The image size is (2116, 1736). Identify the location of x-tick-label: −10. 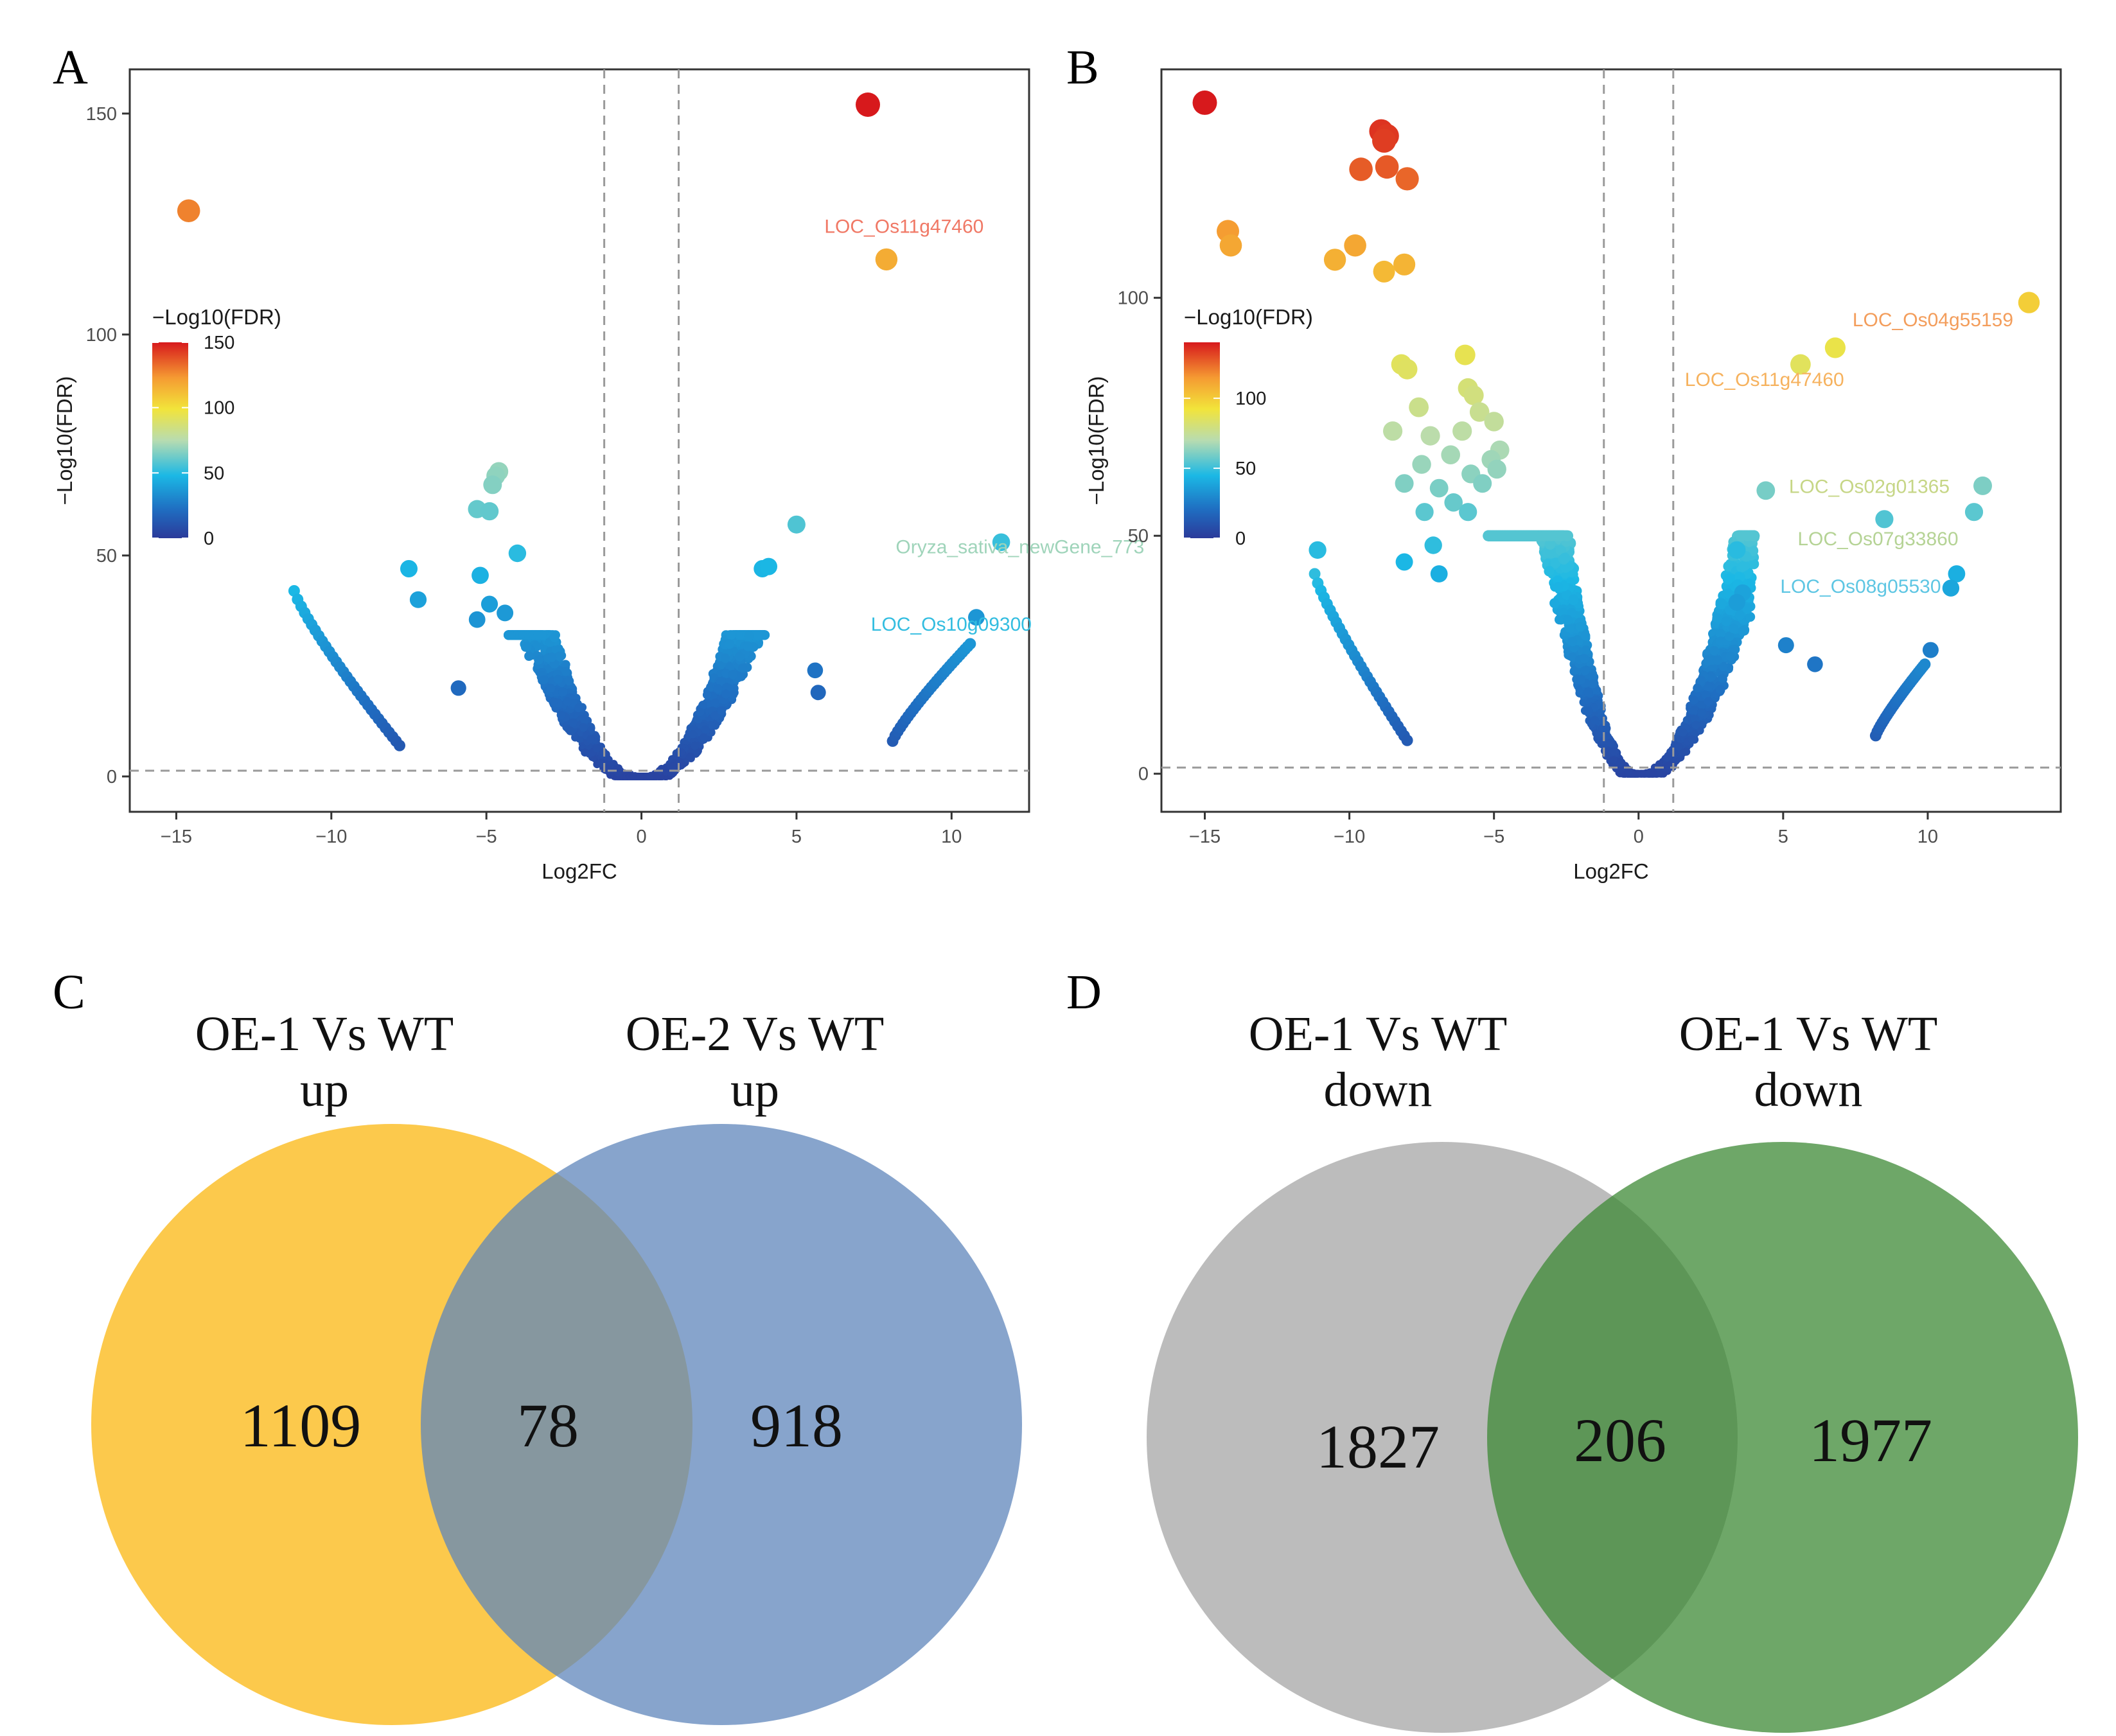
(1349, 837).